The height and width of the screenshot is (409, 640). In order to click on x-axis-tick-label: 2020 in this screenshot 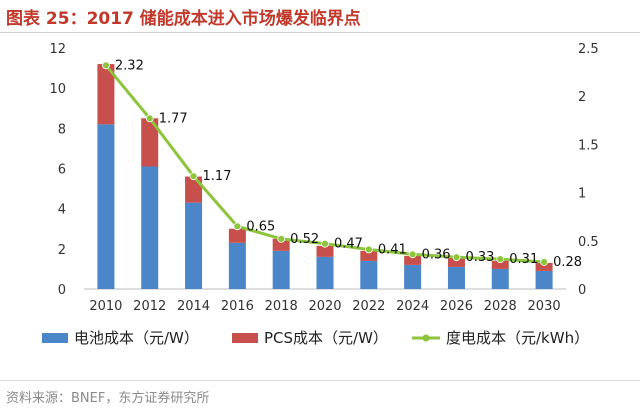, I will do `click(324, 306)`.